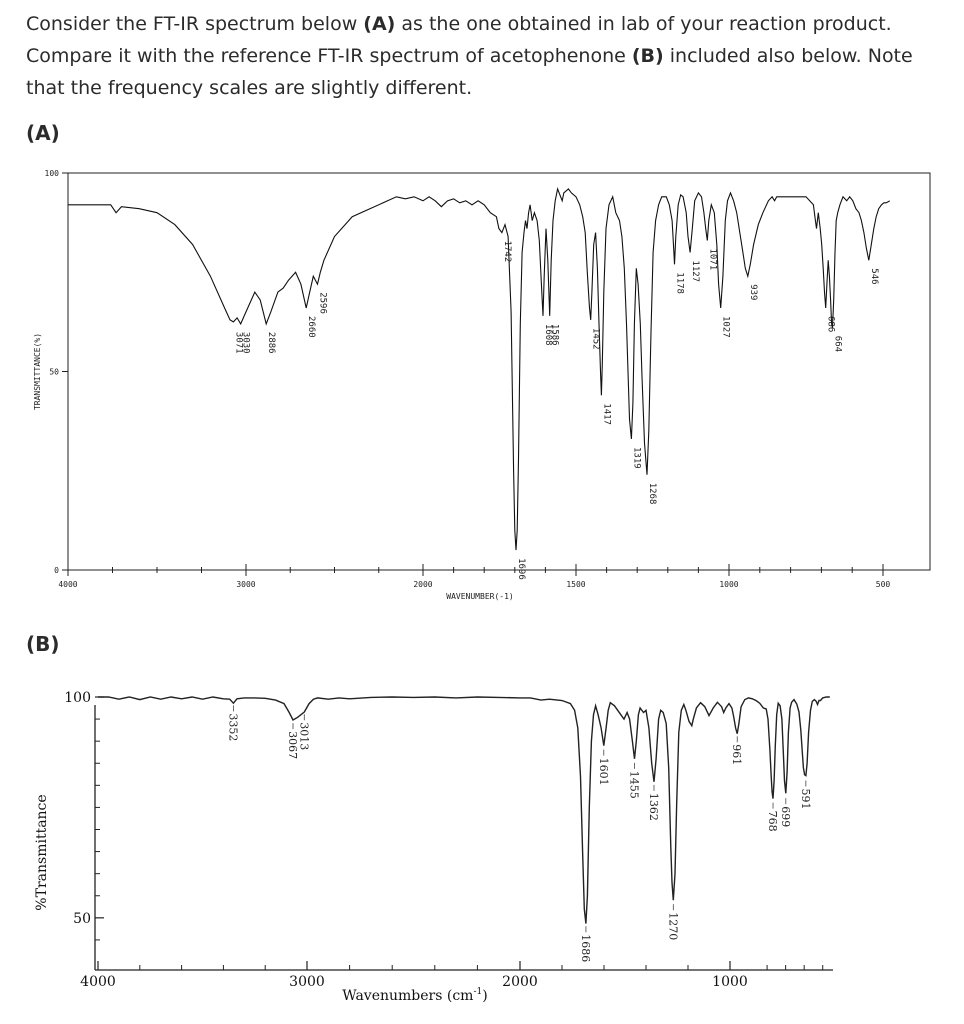 The height and width of the screenshot is (1024, 964). What do you see at coordinates (520, 982) in the screenshot?
I see `chart-b-x-tick-label: 2000` at bounding box center [520, 982].